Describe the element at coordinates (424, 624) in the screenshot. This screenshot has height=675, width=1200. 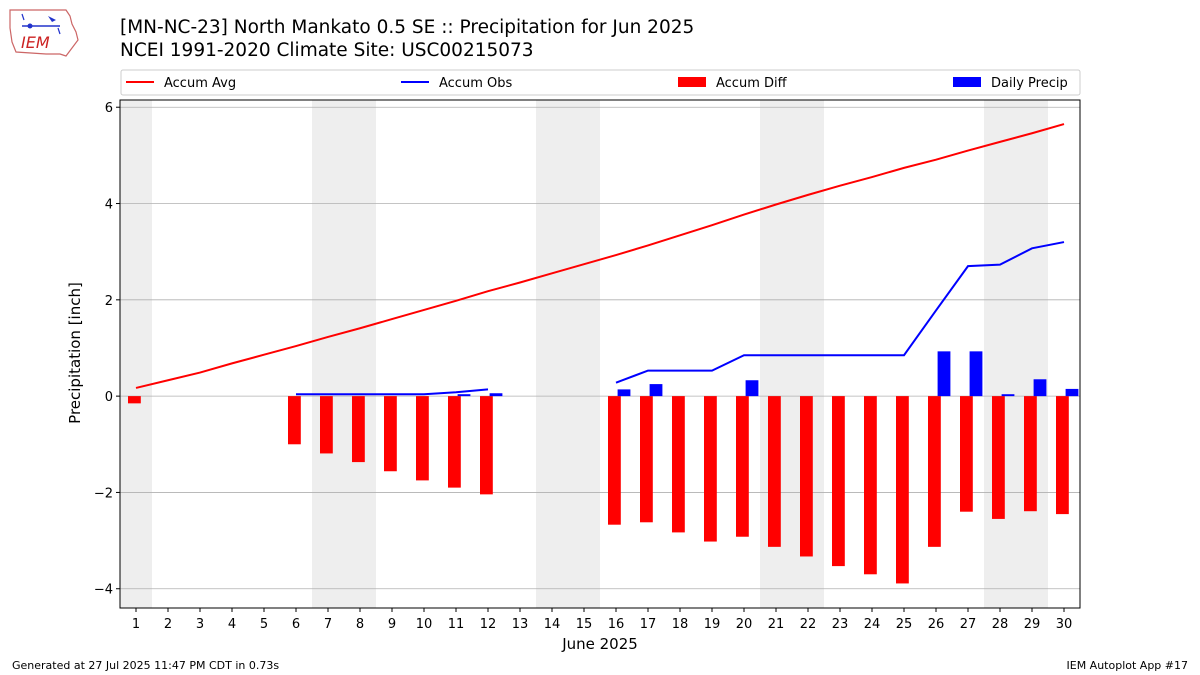
I see `x-tick-label: 10` at that location.